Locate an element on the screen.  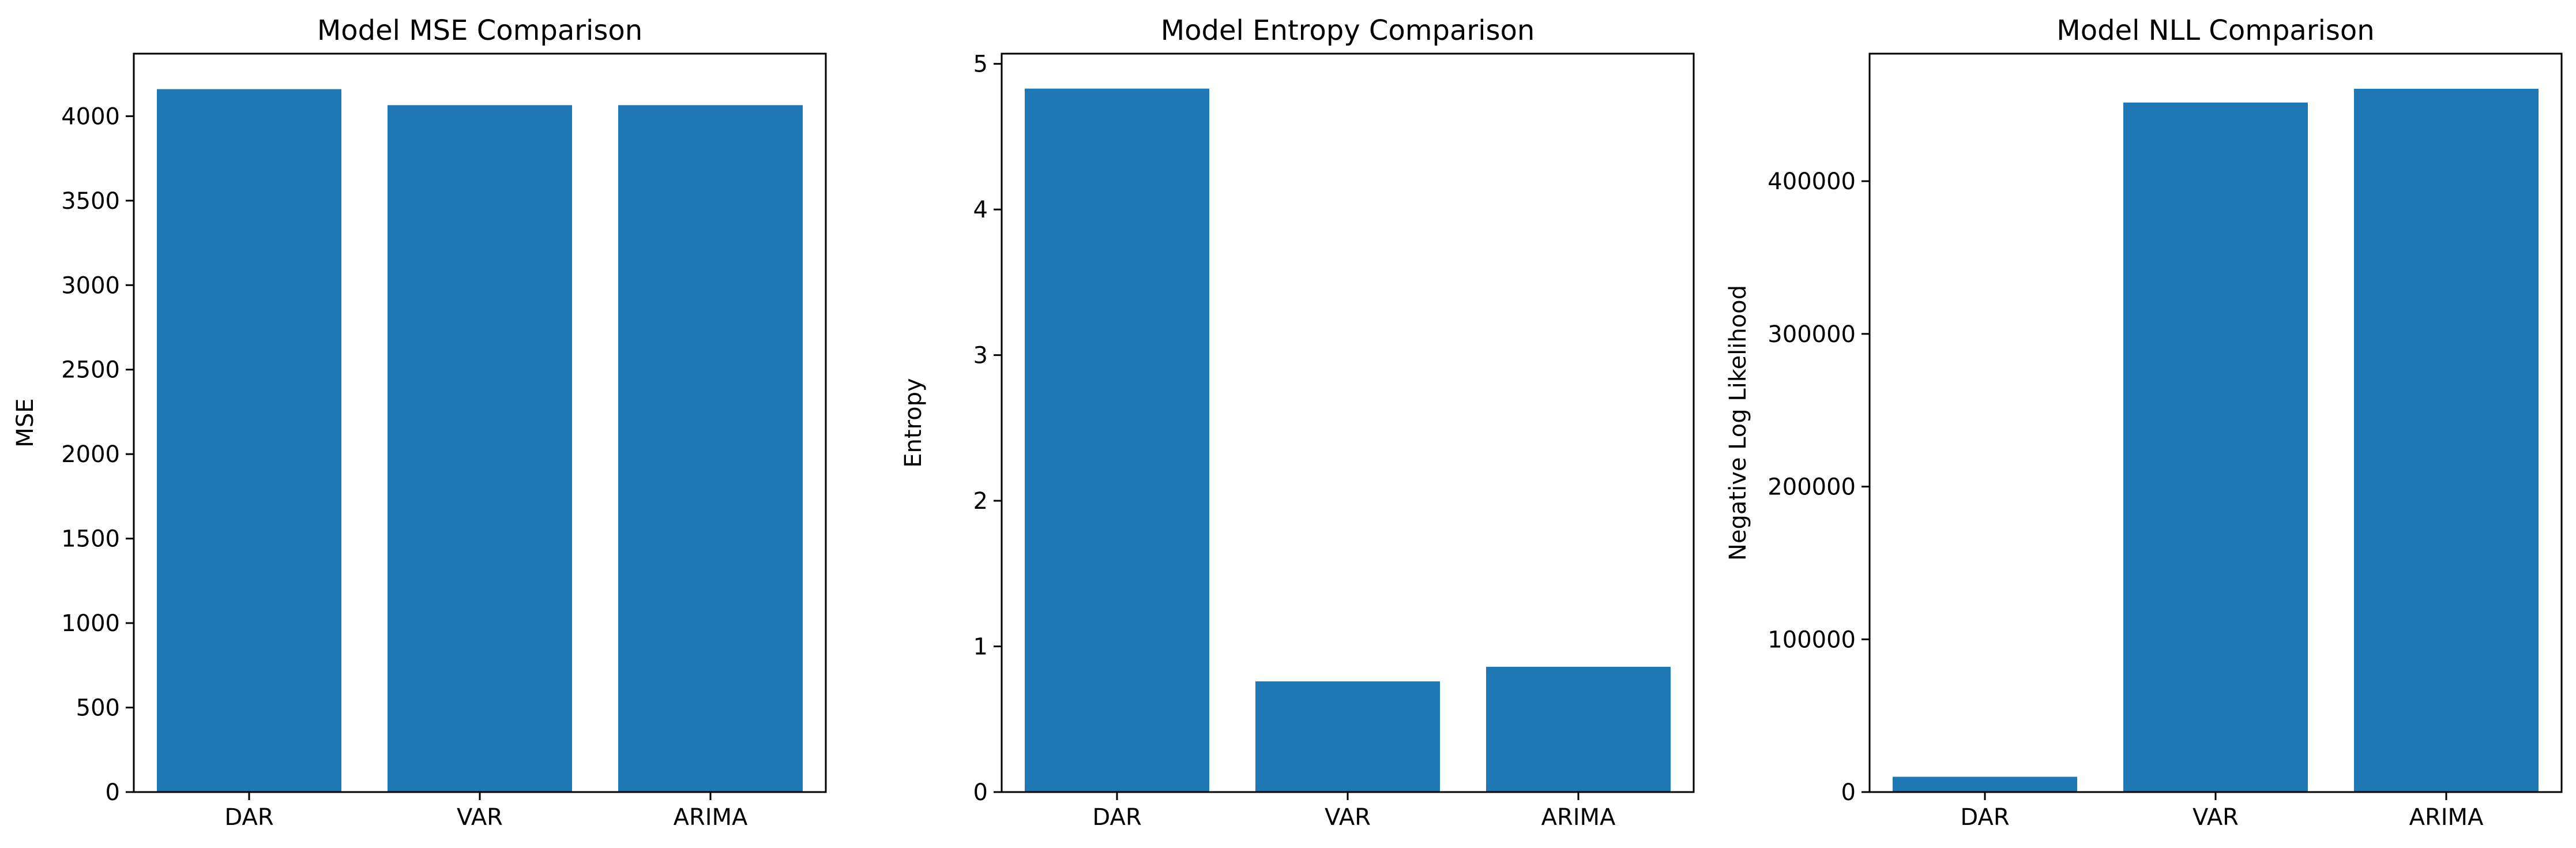
y-axis-label: MSE is located at coordinates (25, 422).